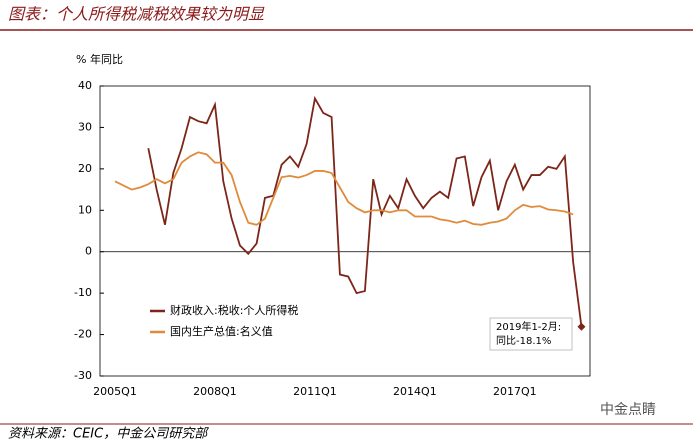  Describe the element at coordinates (531, 334) in the screenshot. I see `annotation-box` at that location.